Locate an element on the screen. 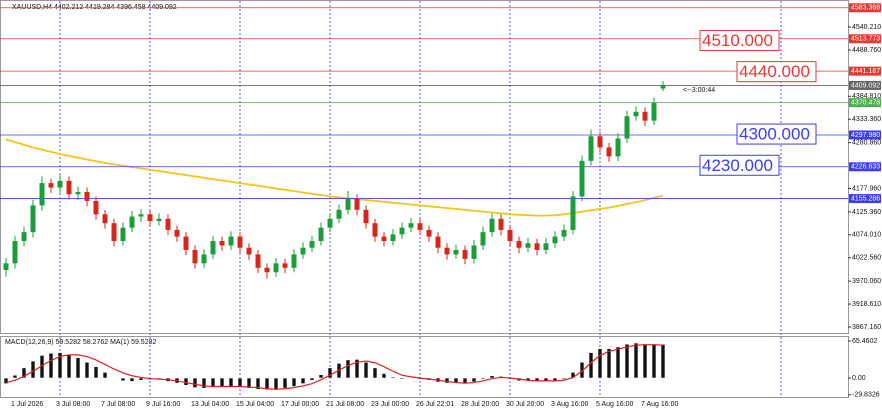  x-tick-label: 17 Jul 00:00 is located at coordinates (300, 404).